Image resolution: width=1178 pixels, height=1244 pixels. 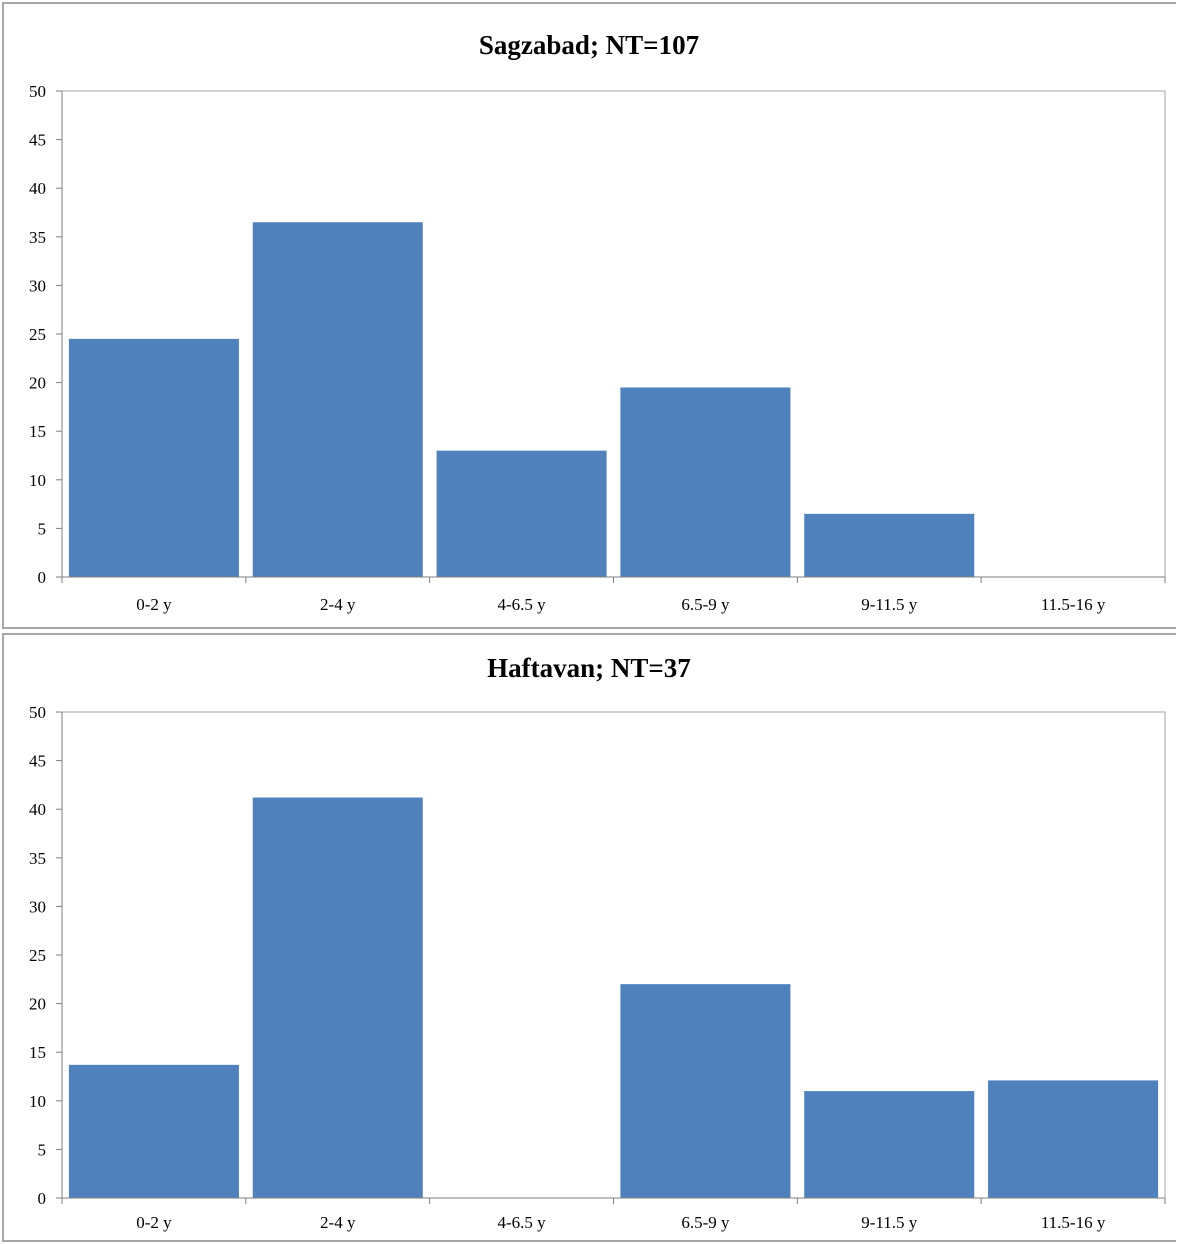 I want to click on chart-title: Haftavan; NT=37, so click(x=589, y=668).